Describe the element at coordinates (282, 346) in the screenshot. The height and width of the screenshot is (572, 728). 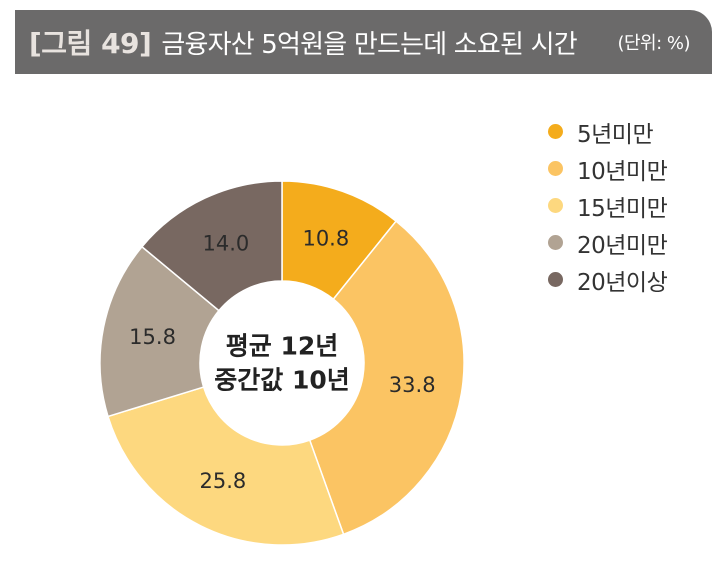
I see `center-average-label: 평균 12년` at that location.